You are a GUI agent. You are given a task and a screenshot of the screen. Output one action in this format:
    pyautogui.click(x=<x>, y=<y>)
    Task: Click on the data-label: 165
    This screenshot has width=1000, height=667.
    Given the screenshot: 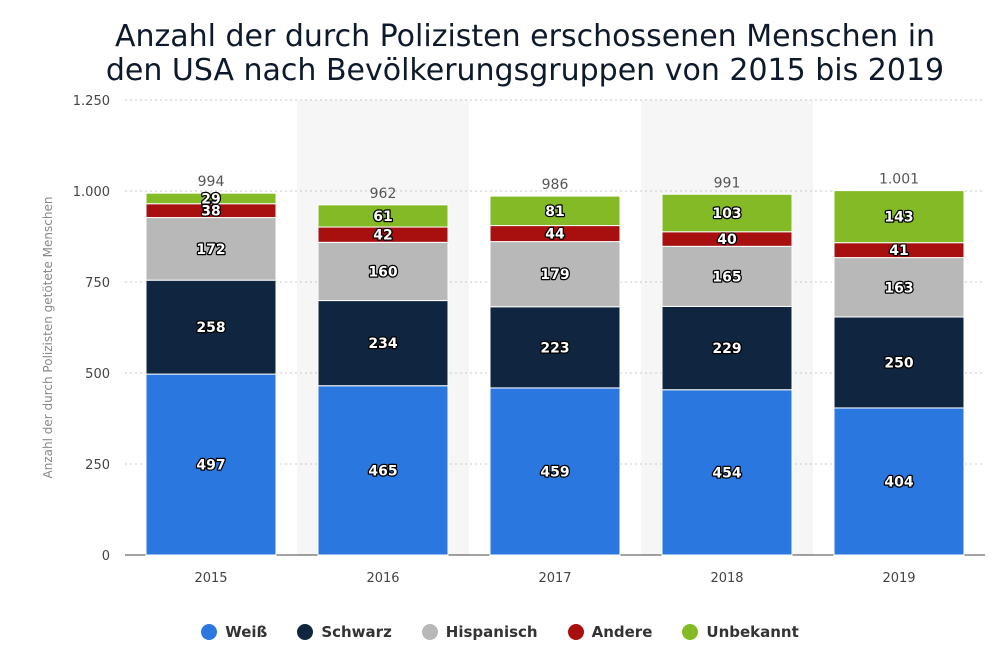 What is the action you would take?
    pyautogui.click(x=726, y=277)
    